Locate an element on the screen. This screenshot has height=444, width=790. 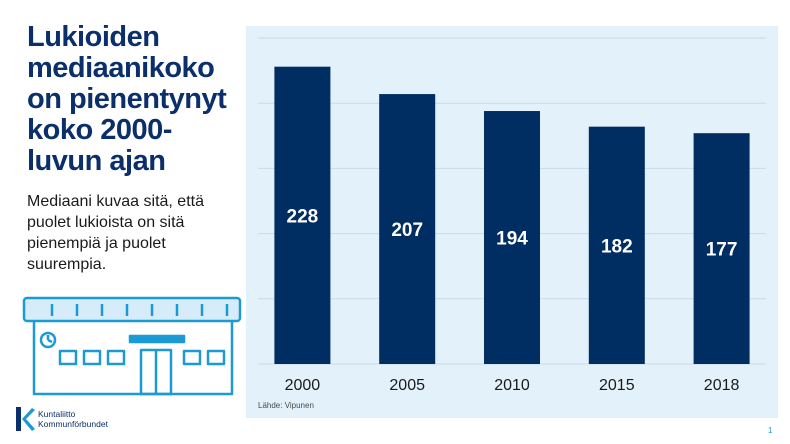
x-axis-ticks: 2000 2005 2010 2015 2018 is located at coordinates (512, 385).